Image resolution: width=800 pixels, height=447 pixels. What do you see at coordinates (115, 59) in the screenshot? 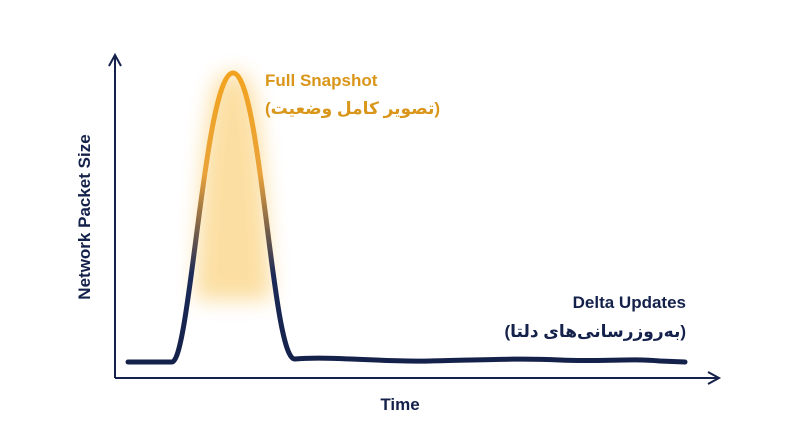
I see `y-arrow` at bounding box center [115, 59].